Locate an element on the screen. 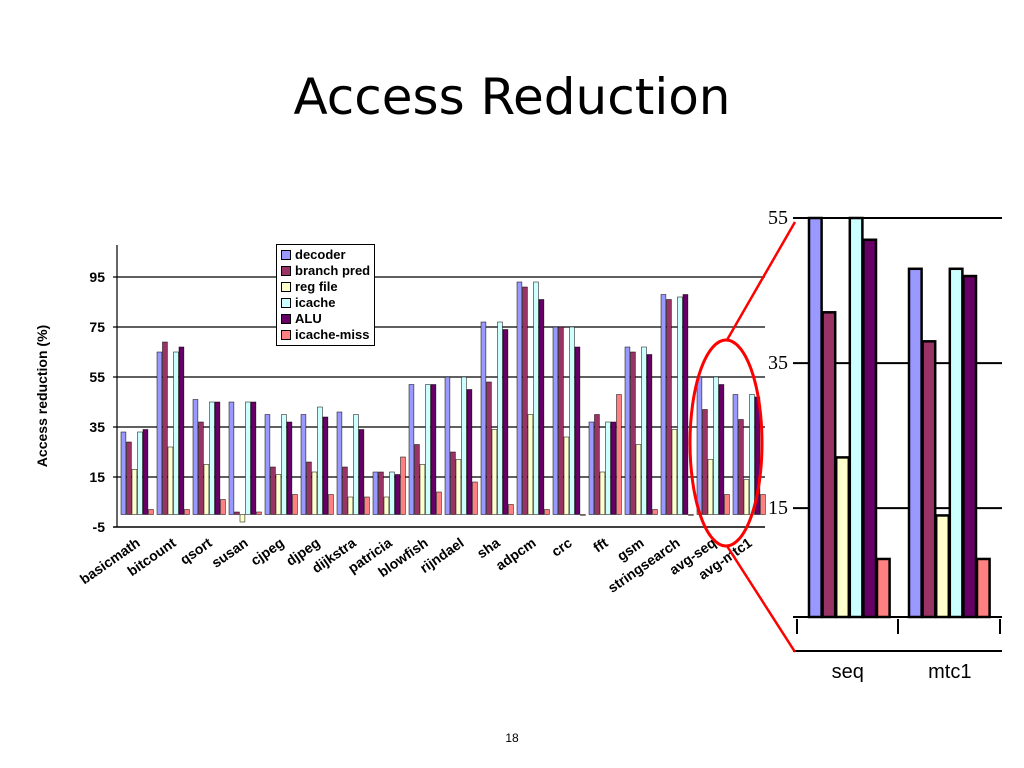 The height and width of the screenshot is (768, 1024). bar-ALU-stringsearch is located at coordinates (685, 404).